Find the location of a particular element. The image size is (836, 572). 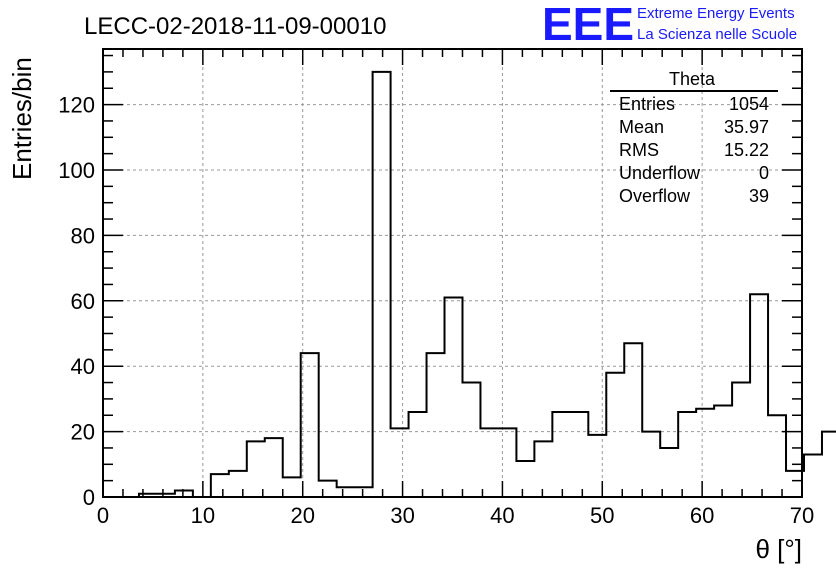

y-axis-title: Entries/bin is located at coordinates (22, 118).